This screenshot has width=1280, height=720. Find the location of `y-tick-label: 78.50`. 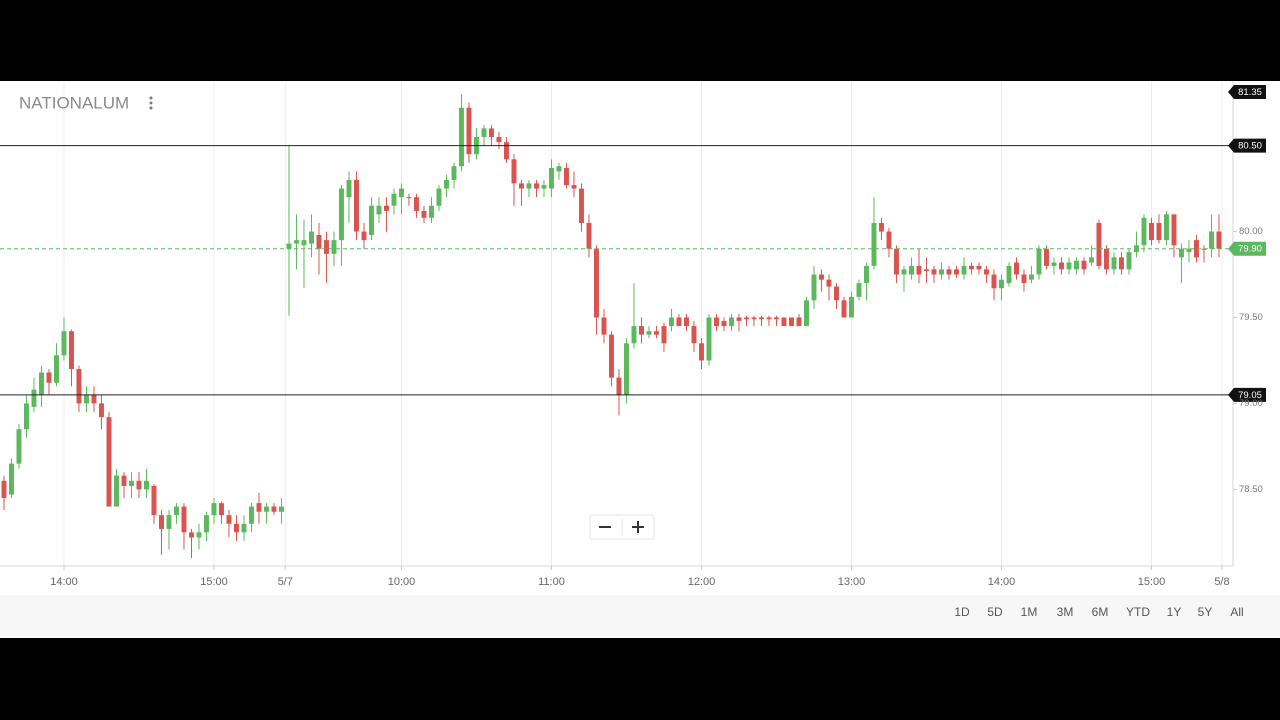

y-tick-label: 78.50 is located at coordinates (1251, 489).